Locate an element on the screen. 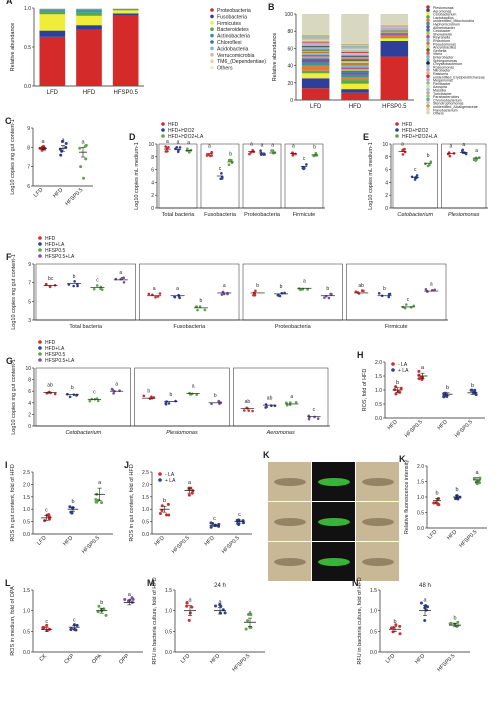  x-group-label: Firmicute is located at coordinates (304, 215).